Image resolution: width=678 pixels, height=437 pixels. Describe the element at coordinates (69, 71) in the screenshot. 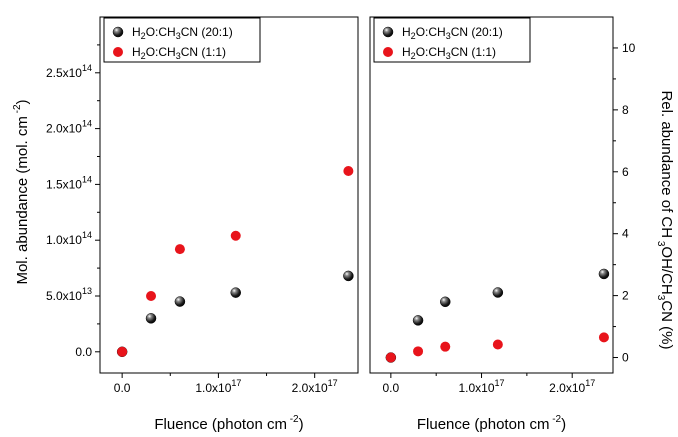

I see `y-tick-label: 2.5x10¹⁴` at that location.